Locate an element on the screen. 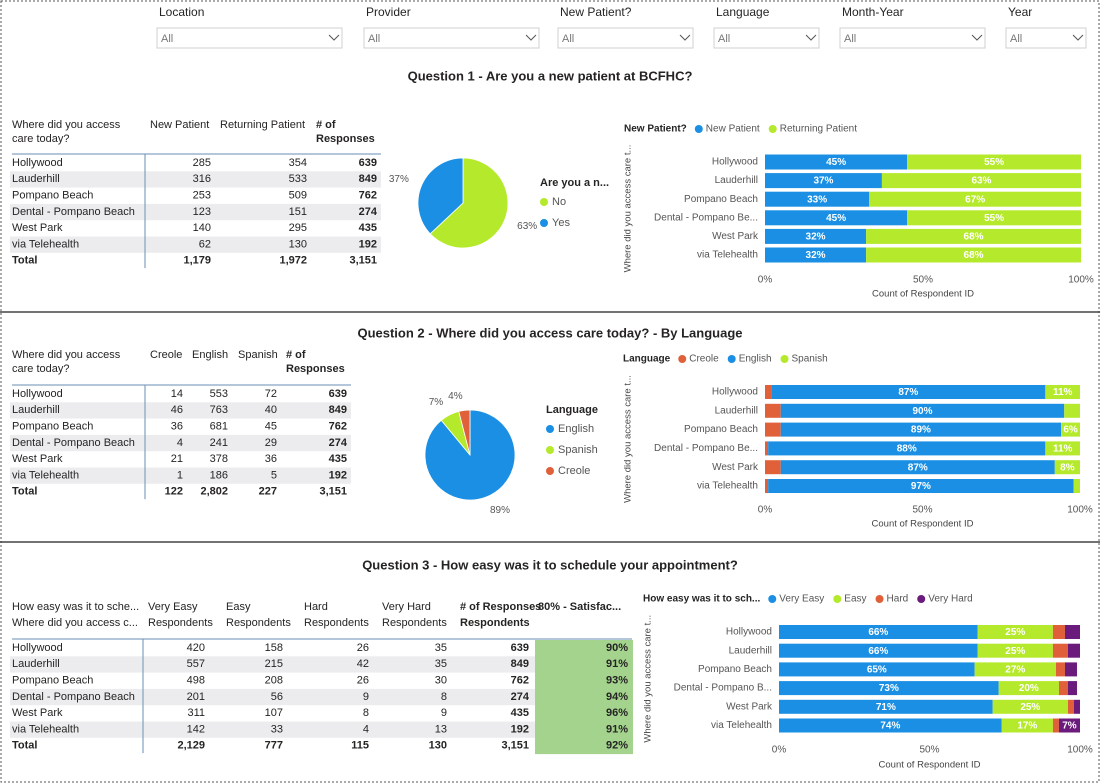  category-label: West Park is located at coordinates (735, 467).